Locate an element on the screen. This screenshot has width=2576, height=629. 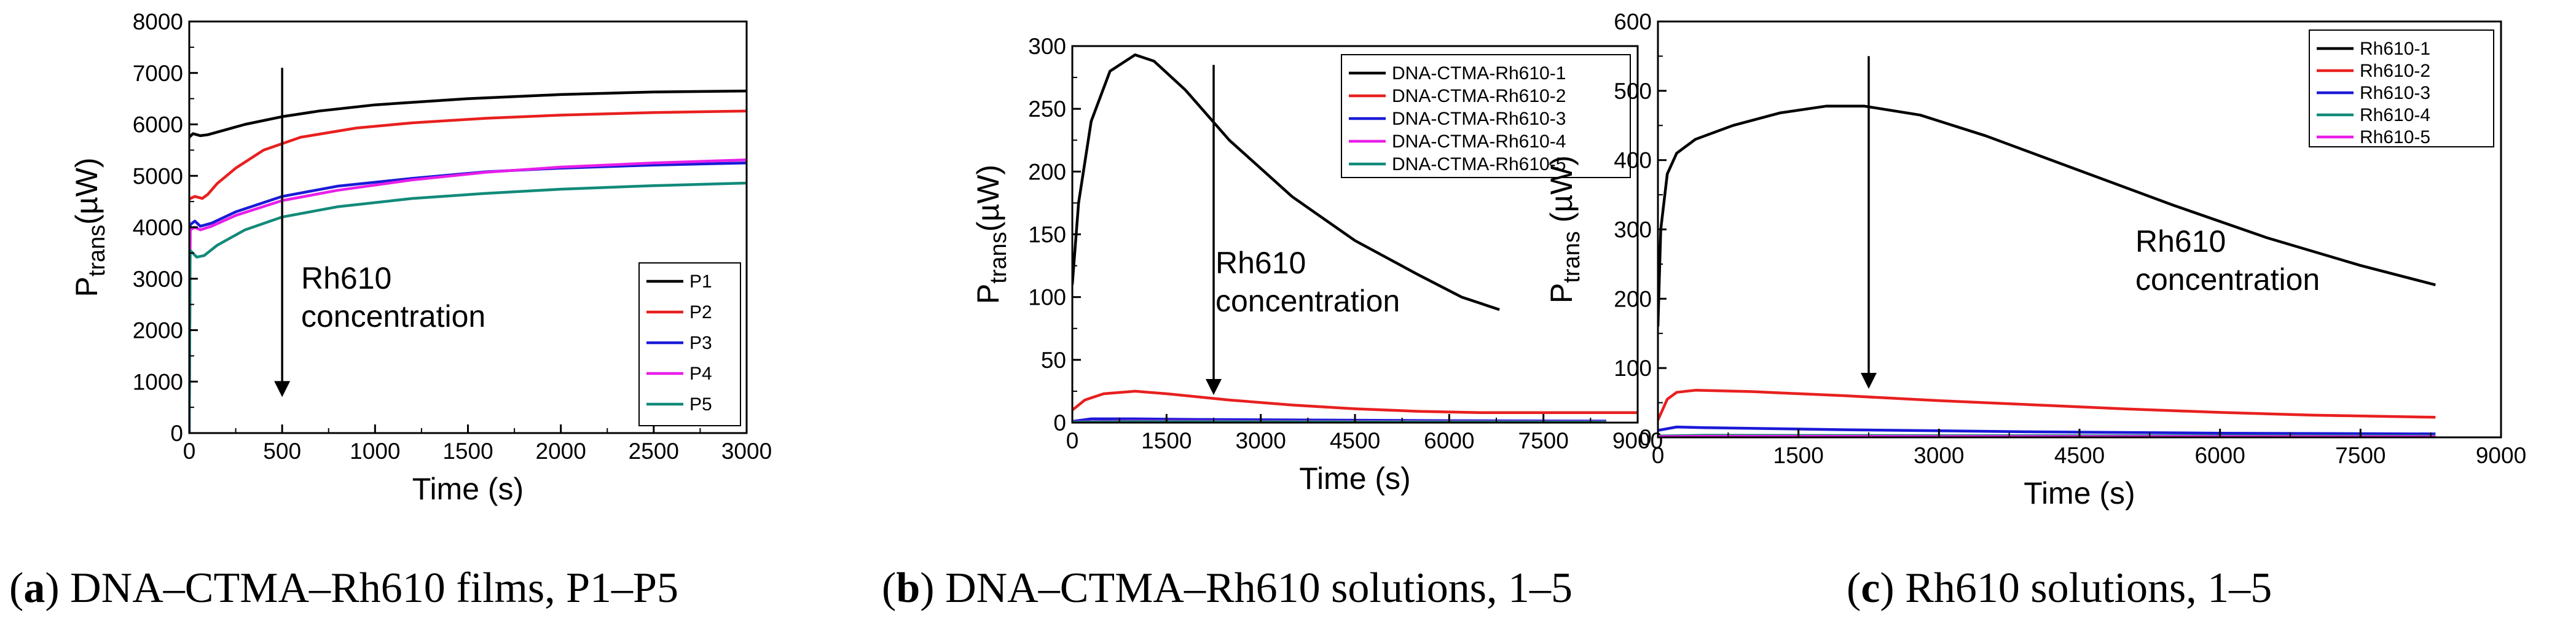
legend-entry: DNA-CTMA-Rh610-4 is located at coordinates (1479, 141).